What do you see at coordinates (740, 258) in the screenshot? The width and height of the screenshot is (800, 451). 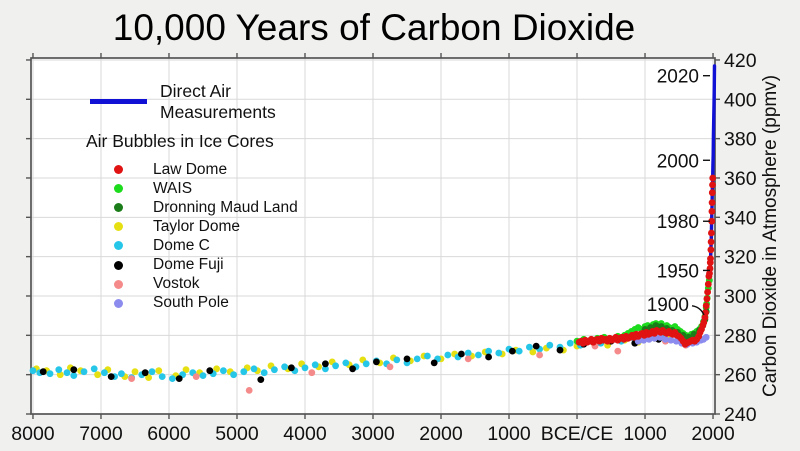 I see `y-tick-label: 320` at bounding box center [740, 258].